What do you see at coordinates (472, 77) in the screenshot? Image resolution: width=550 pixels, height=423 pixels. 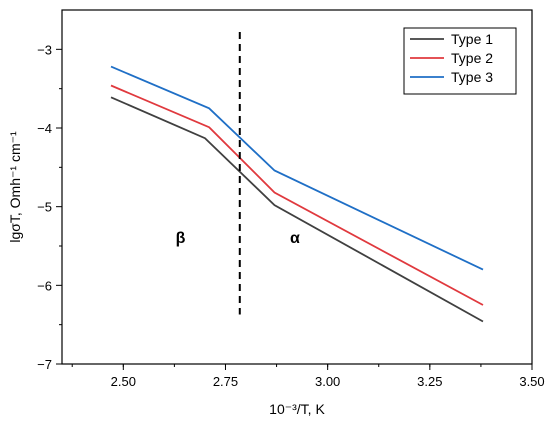 I see `legend-label: Type 3` at bounding box center [472, 77].